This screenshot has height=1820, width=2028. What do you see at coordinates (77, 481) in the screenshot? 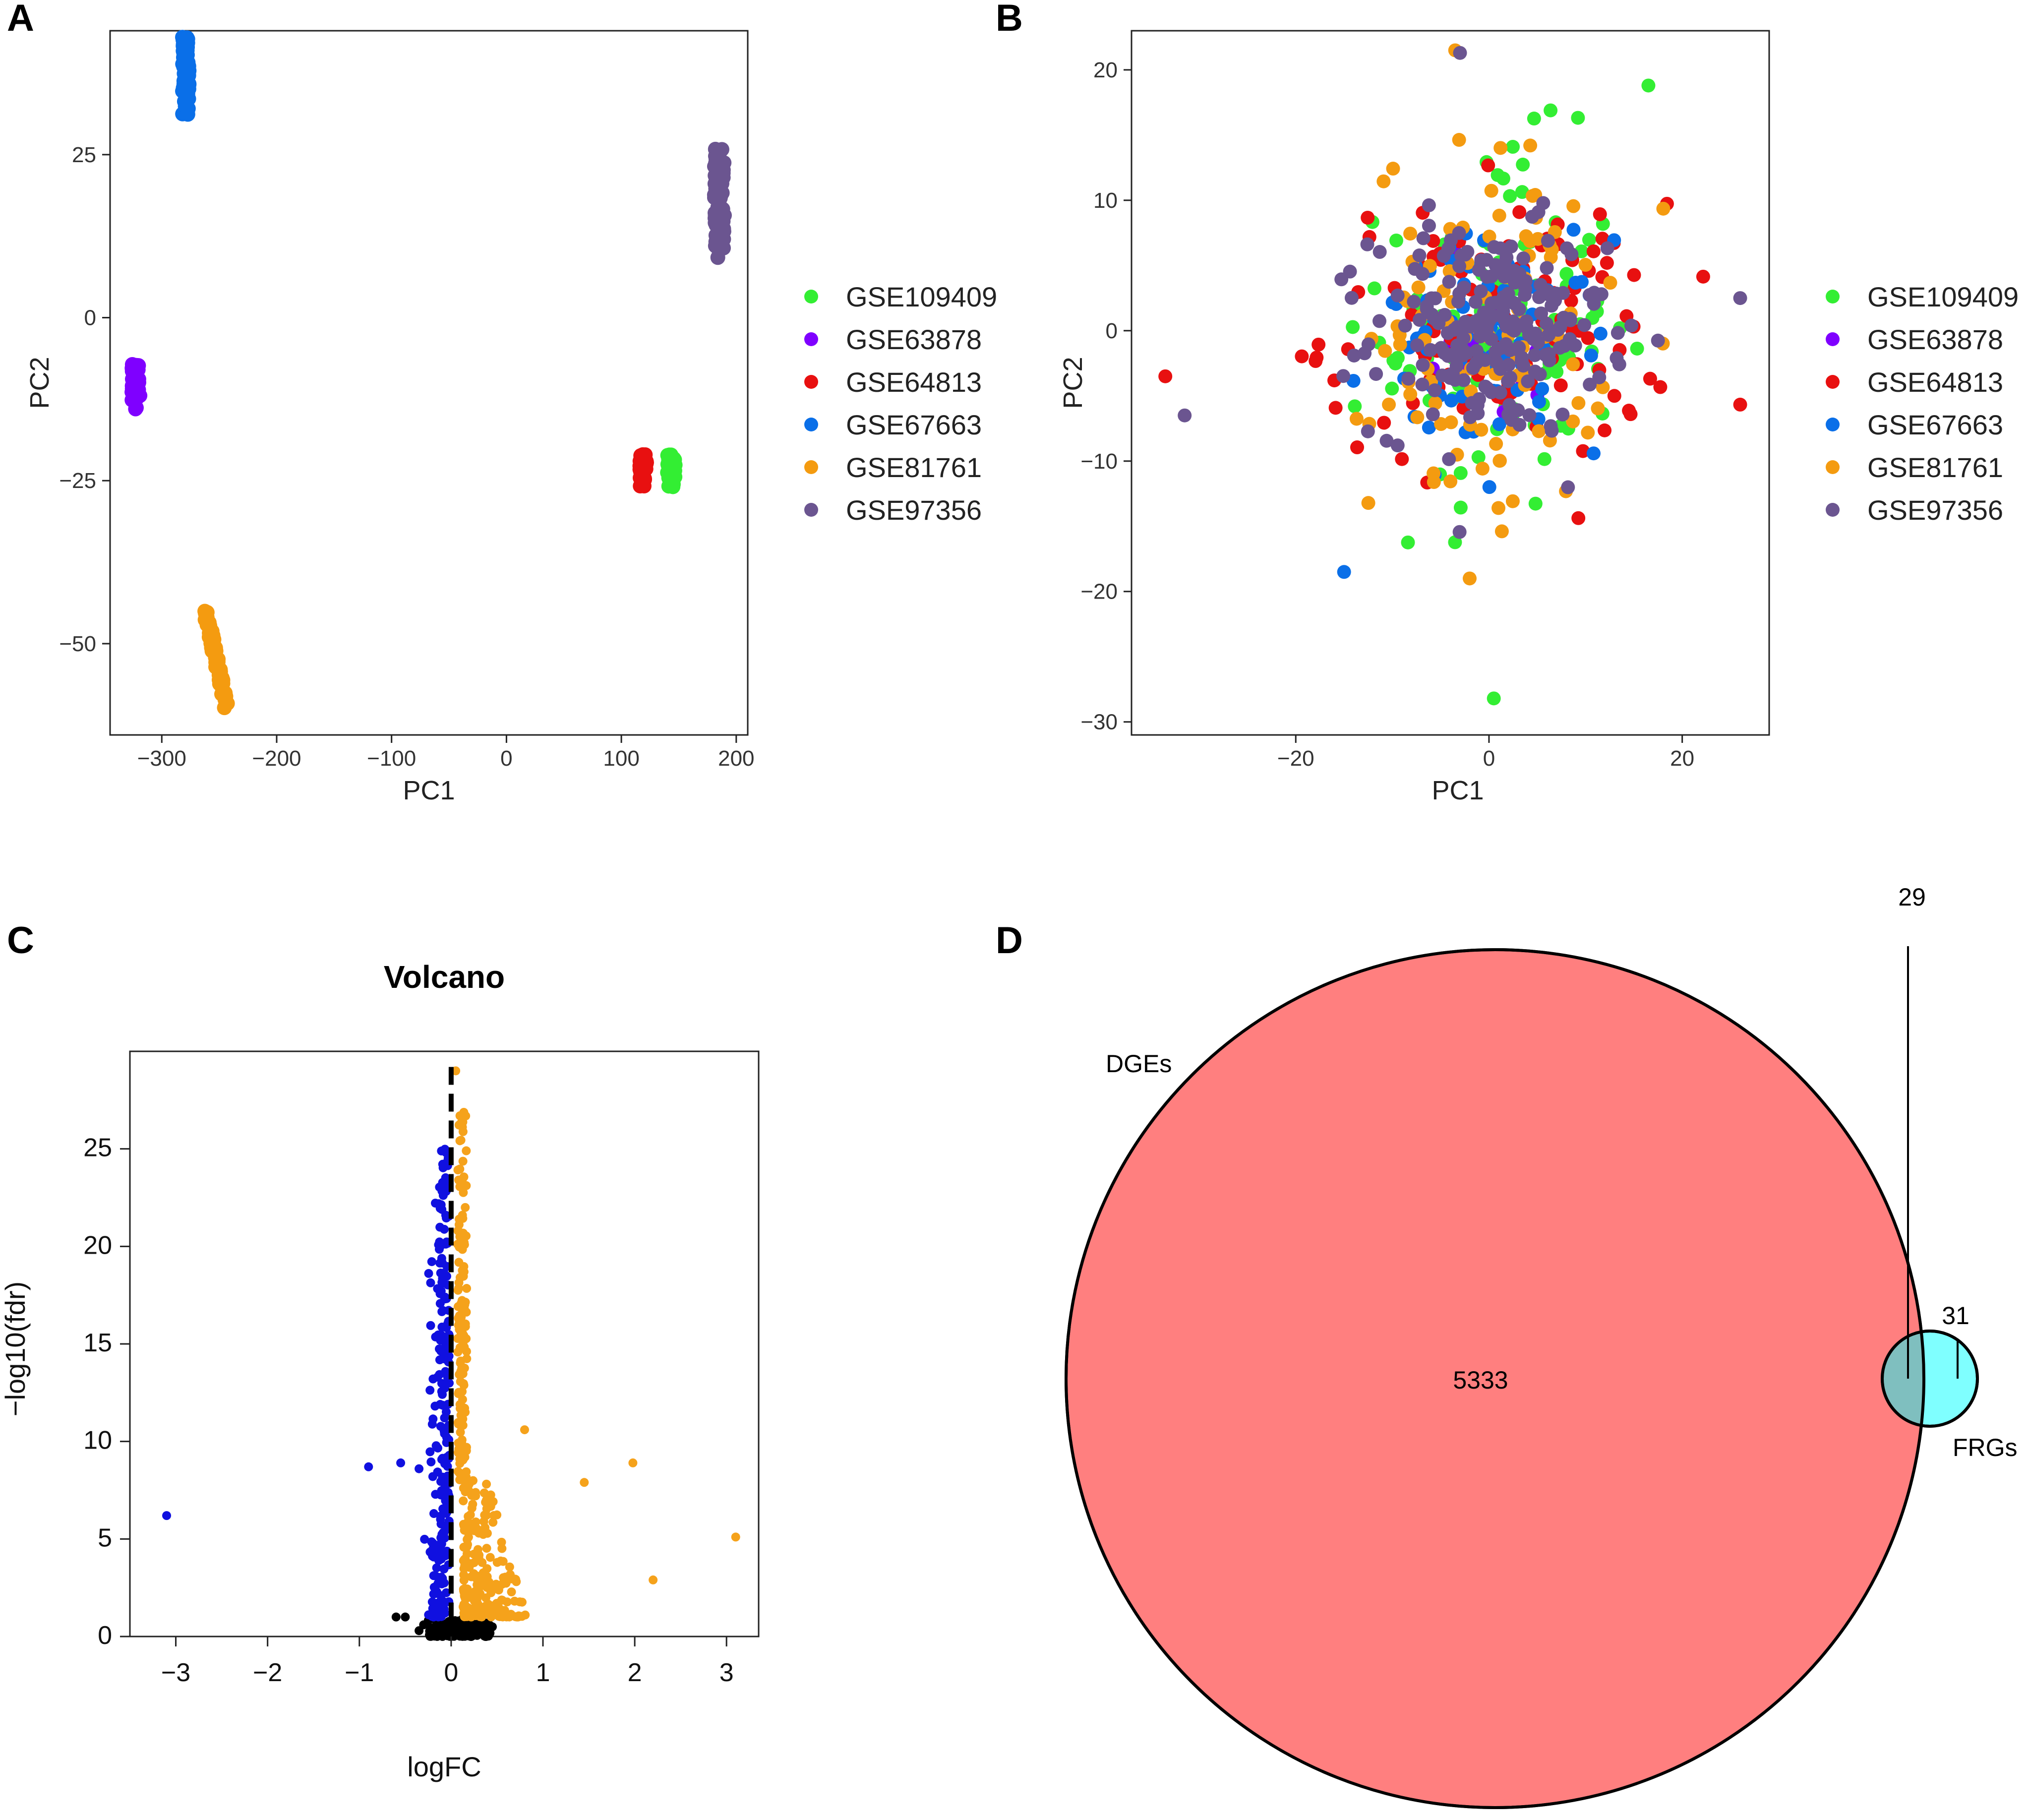
I see `y-tick-label: −25` at bounding box center [77, 481].